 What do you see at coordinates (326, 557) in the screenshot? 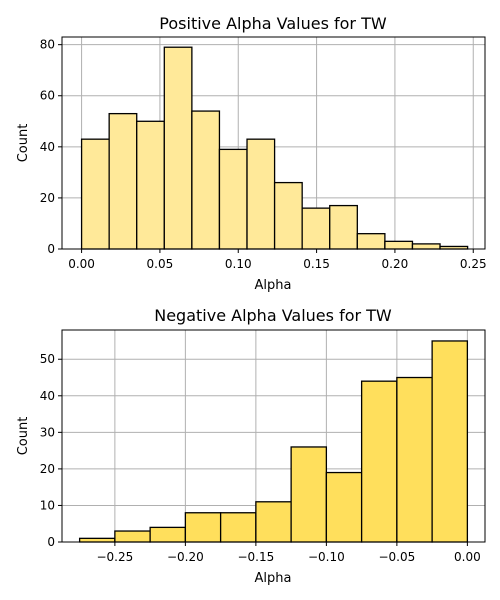
I see `x-tick-label: −0.10` at bounding box center [326, 557].